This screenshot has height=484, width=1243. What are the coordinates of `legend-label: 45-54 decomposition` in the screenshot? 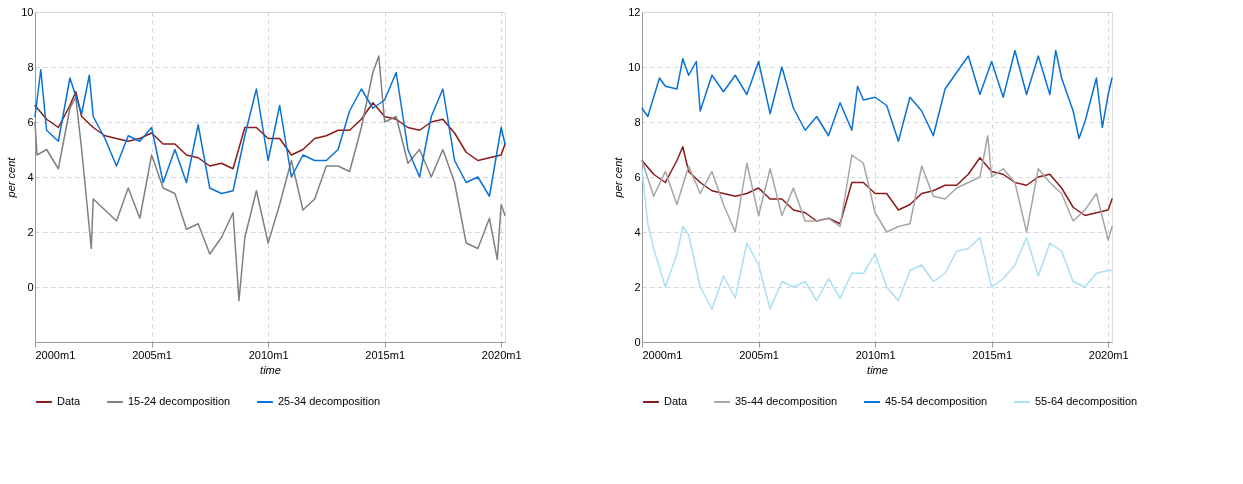 It's located at (936, 401).